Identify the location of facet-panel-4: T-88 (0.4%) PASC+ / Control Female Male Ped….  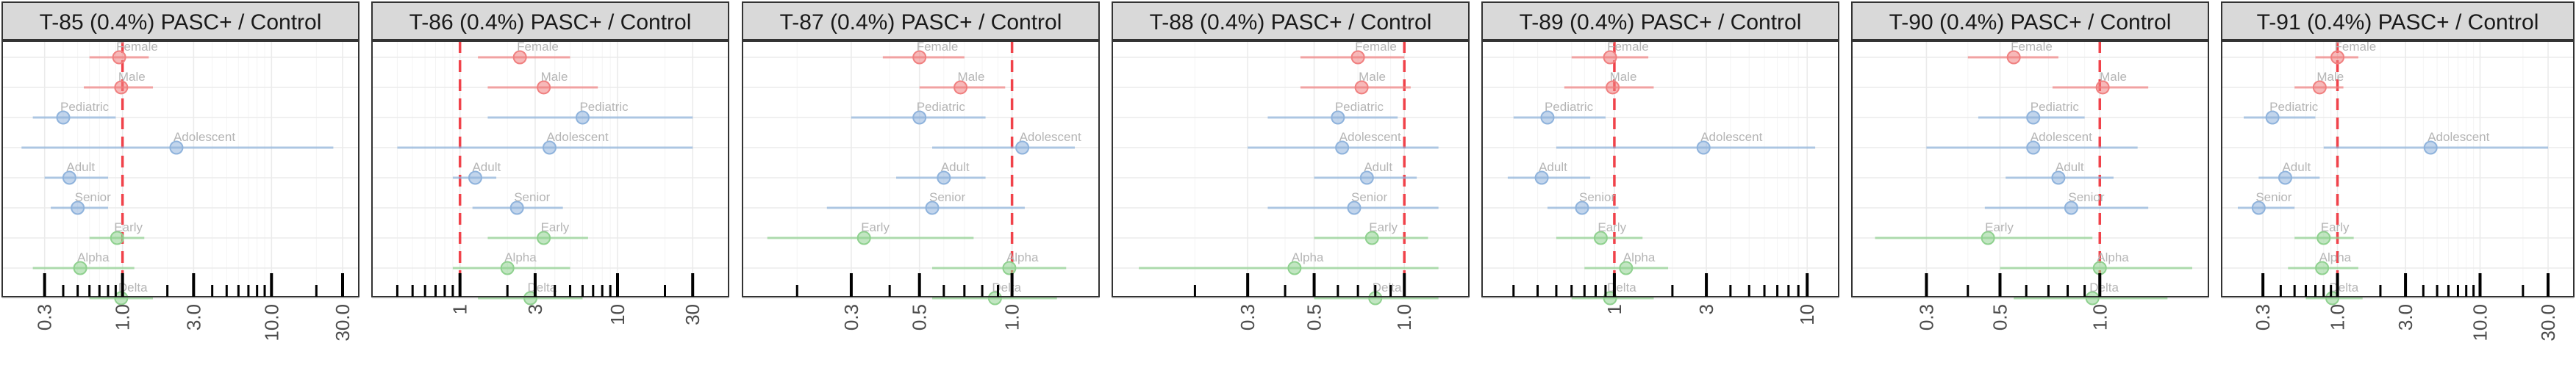
(1291, 166).